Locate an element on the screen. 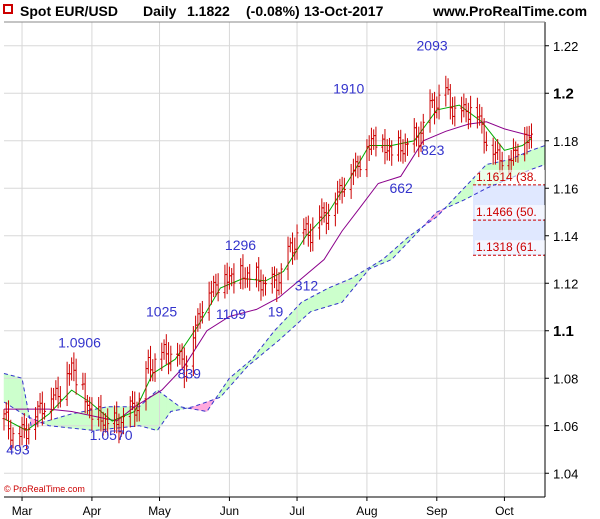 The image size is (600, 519). x-tick-label: Mar is located at coordinates (22, 511).